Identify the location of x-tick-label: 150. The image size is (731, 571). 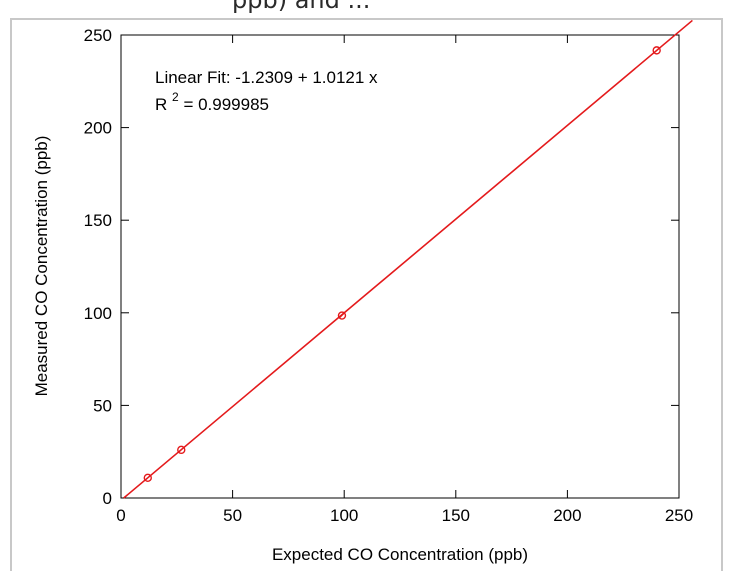
(456, 515).